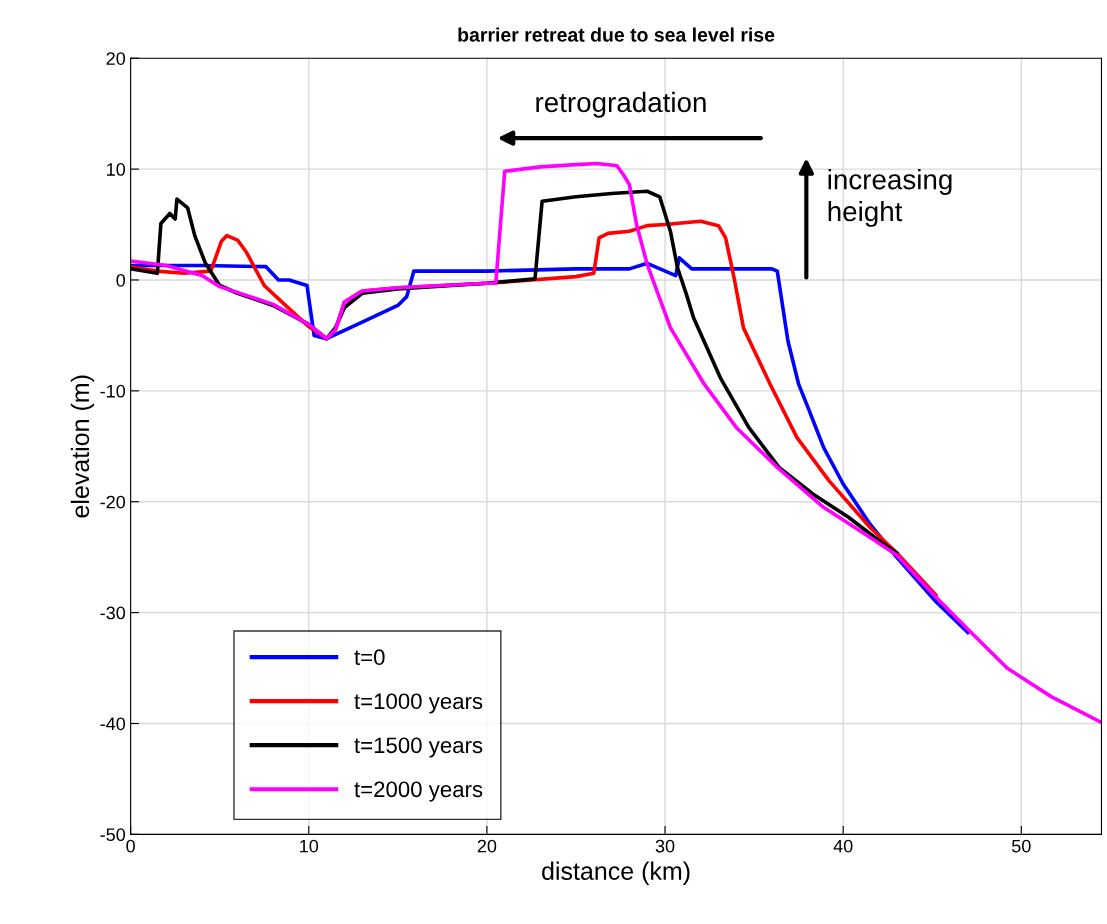 The height and width of the screenshot is (924, 1107). What do you see at coordinates (82, 446) in the screenshot?
I see `y-axis-title: elevation (m)` at bounding box center [82, 446].